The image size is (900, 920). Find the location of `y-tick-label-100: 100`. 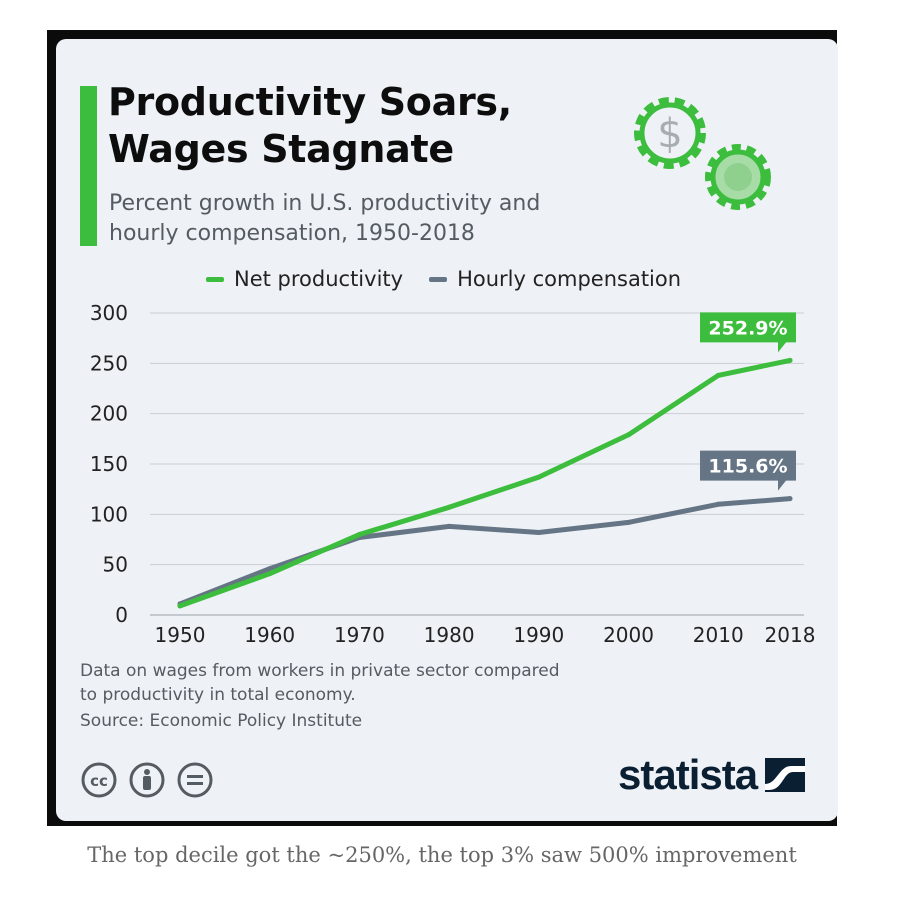

y-tick-label-100: 100 is located at coordinates (109, 514).